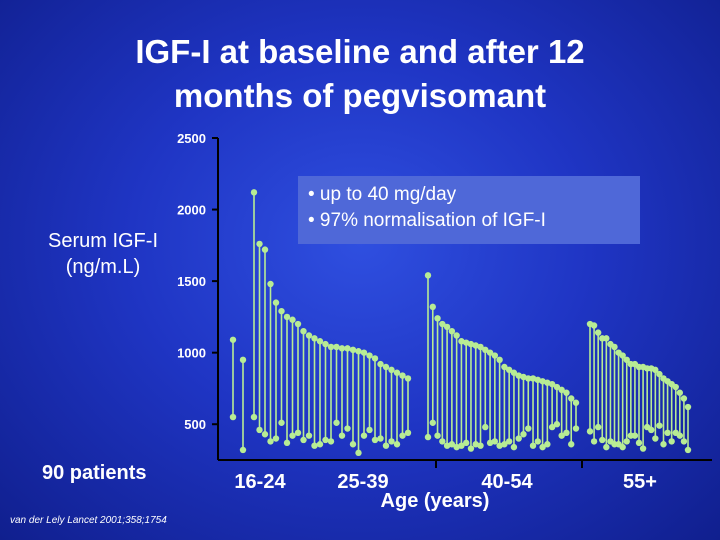  What do you see at coordinates (667, 433) in the screenshot?
I see `after-point-55+-20` at bounding box center [667, 433].